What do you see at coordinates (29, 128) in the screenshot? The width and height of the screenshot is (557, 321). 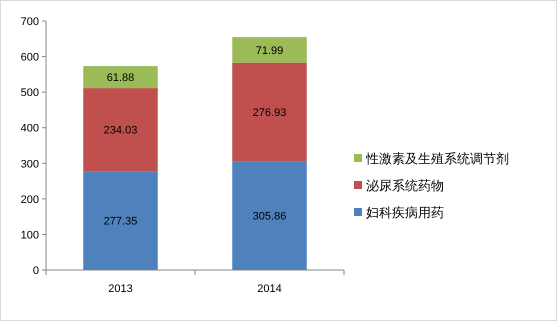 I see `y-tick-label: 400` at bounding box center [29, 128].